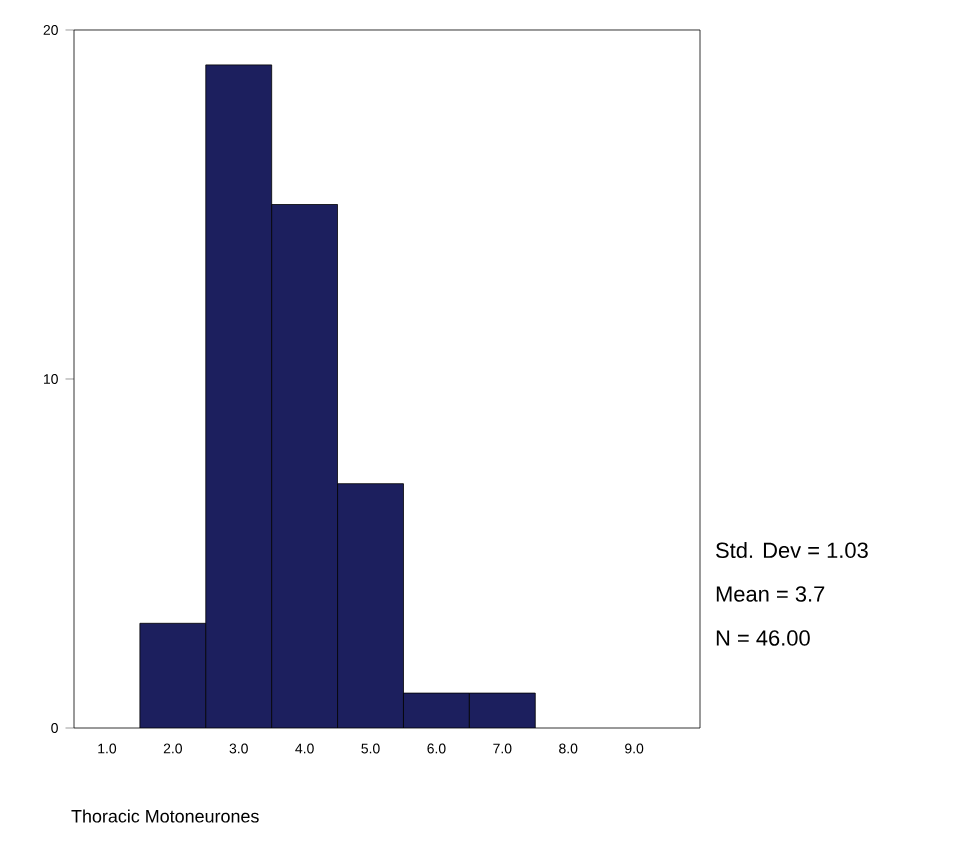 The image size is (972, 856). I want to click on text: Std. Dev = 1.03, so click(792, 550).